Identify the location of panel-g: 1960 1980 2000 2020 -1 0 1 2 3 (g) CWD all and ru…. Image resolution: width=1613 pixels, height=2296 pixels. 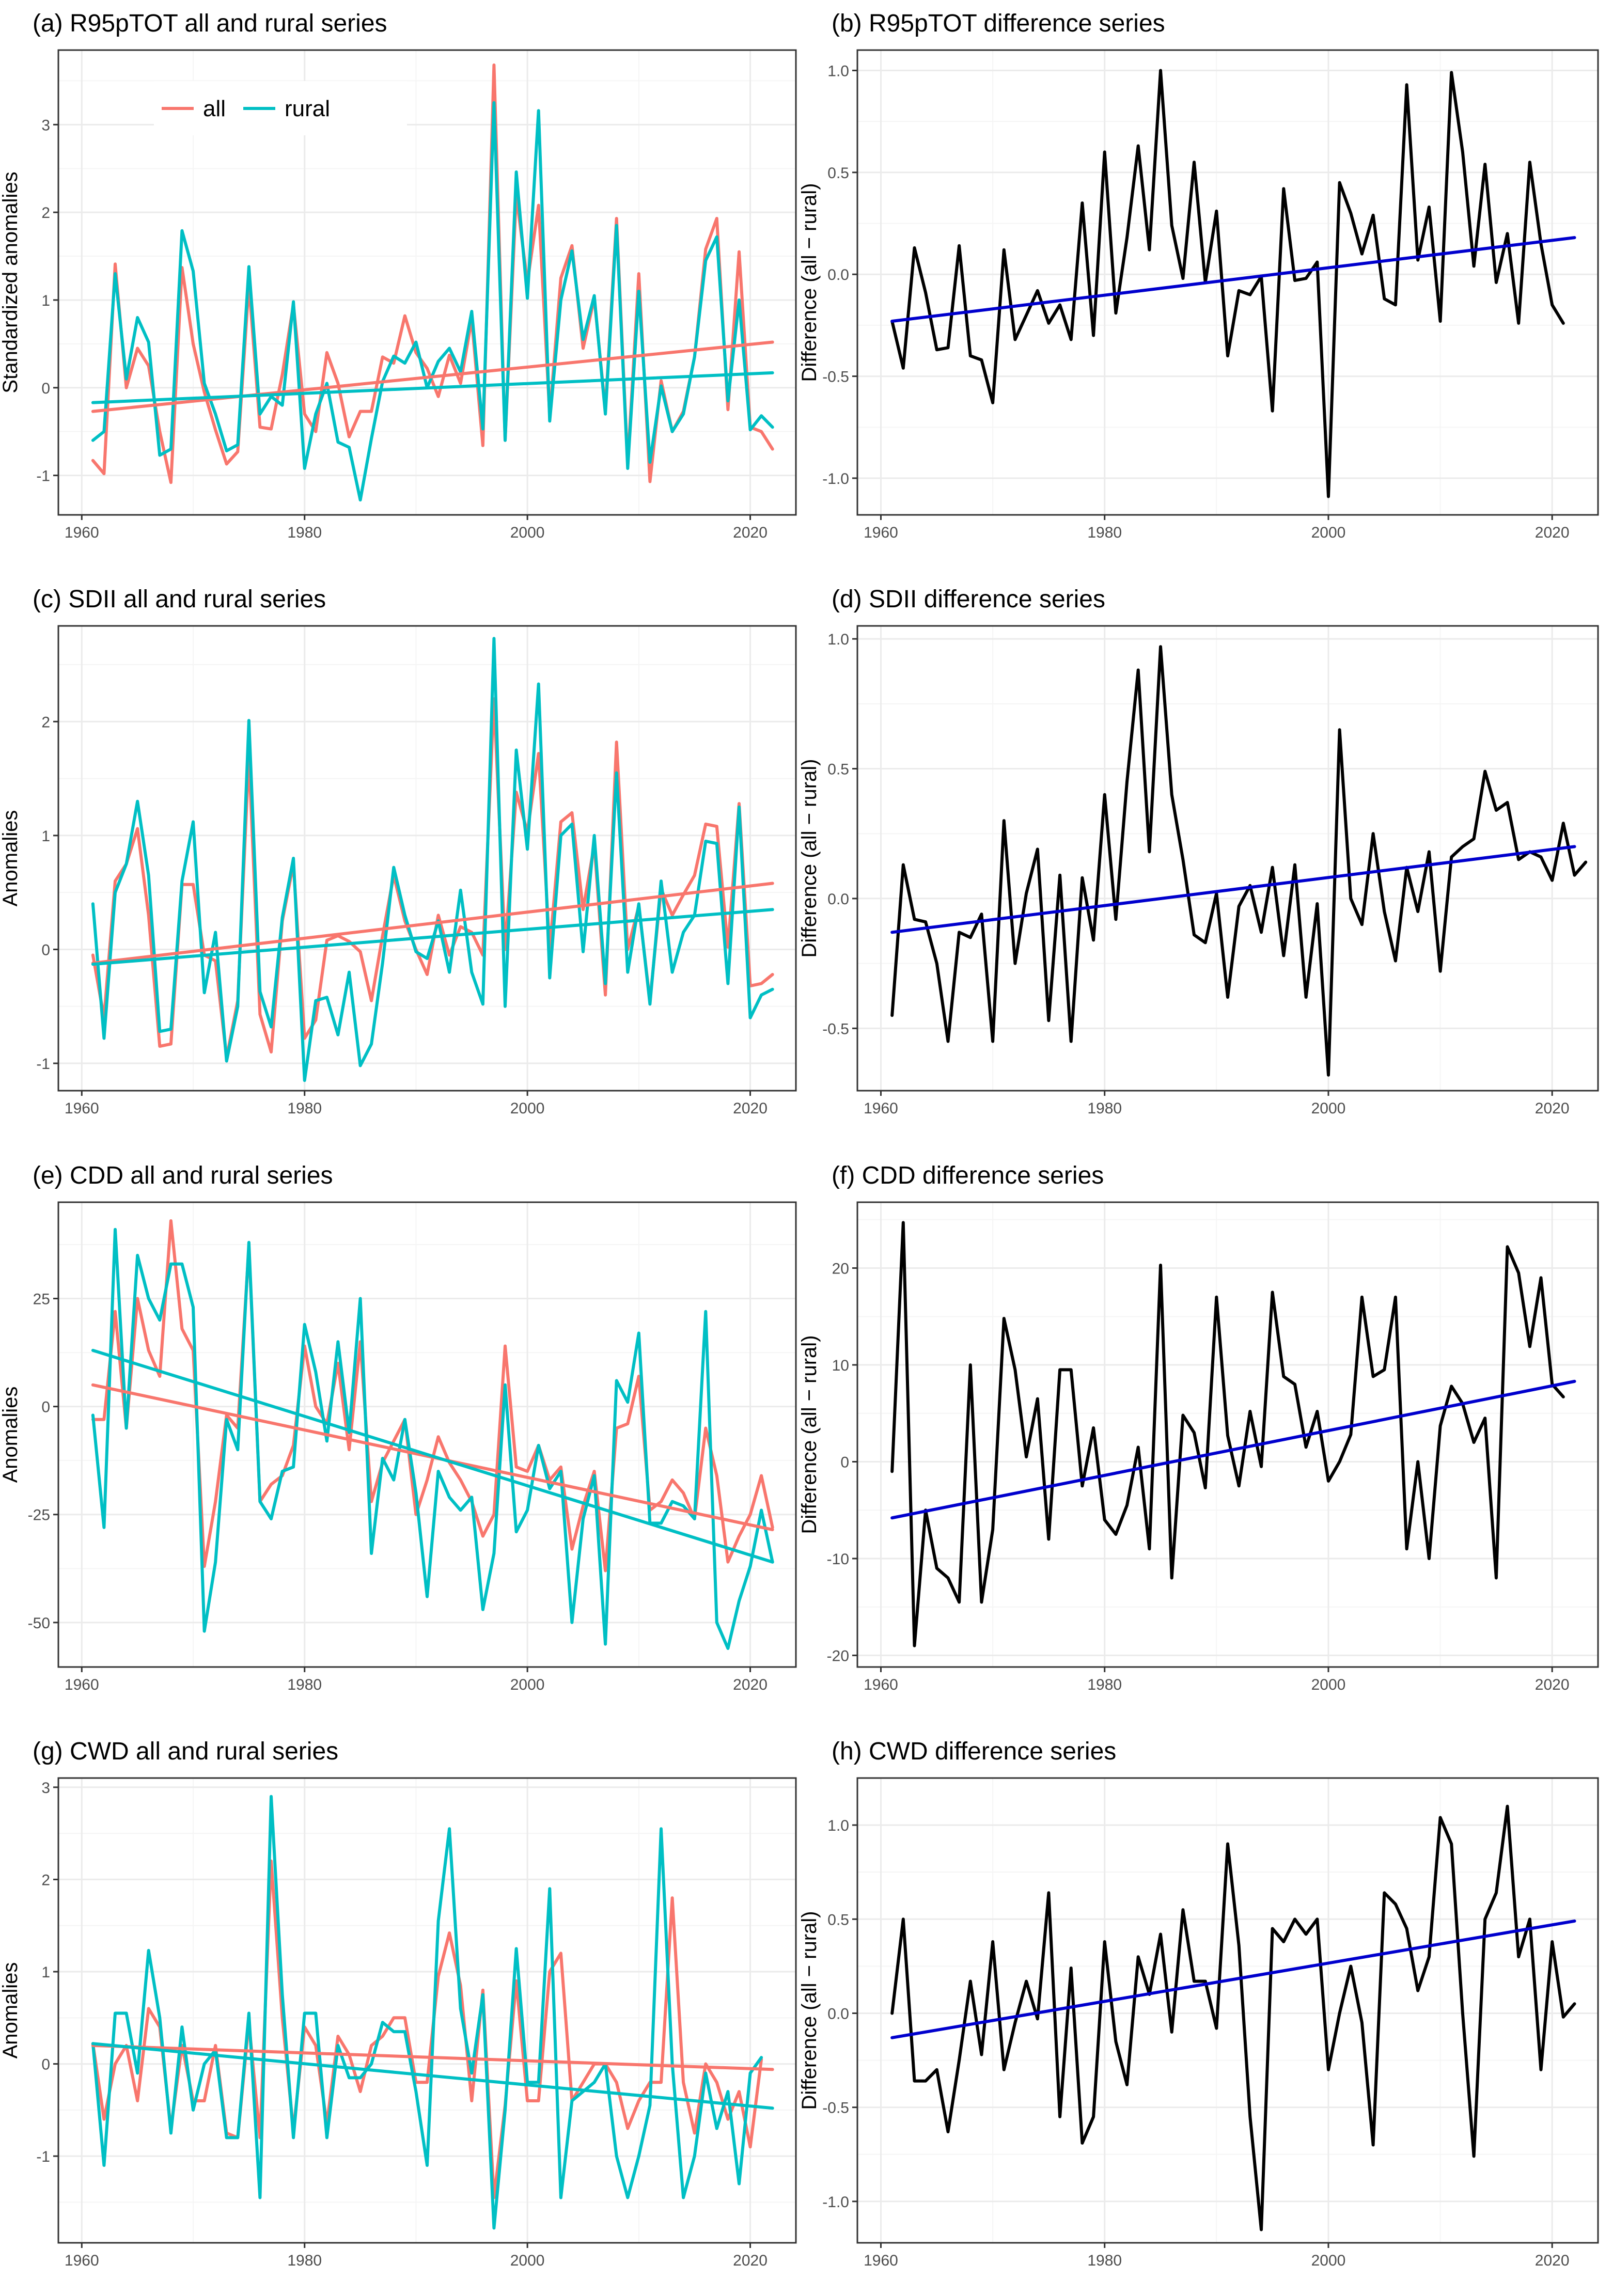
(399, 2003).